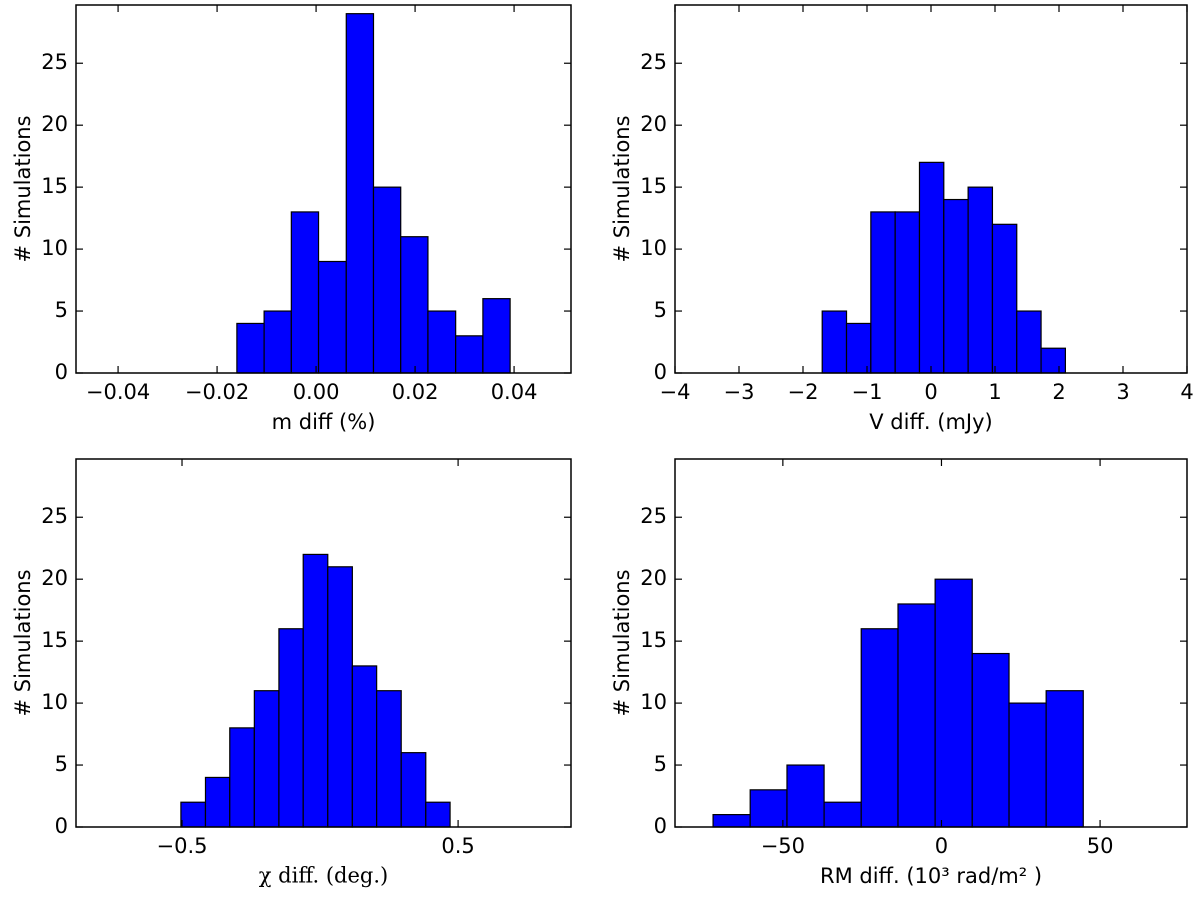 The width and height of the screenshot is (1200, 898). I want to click on x-tick-label: −2, so click(803, 392).